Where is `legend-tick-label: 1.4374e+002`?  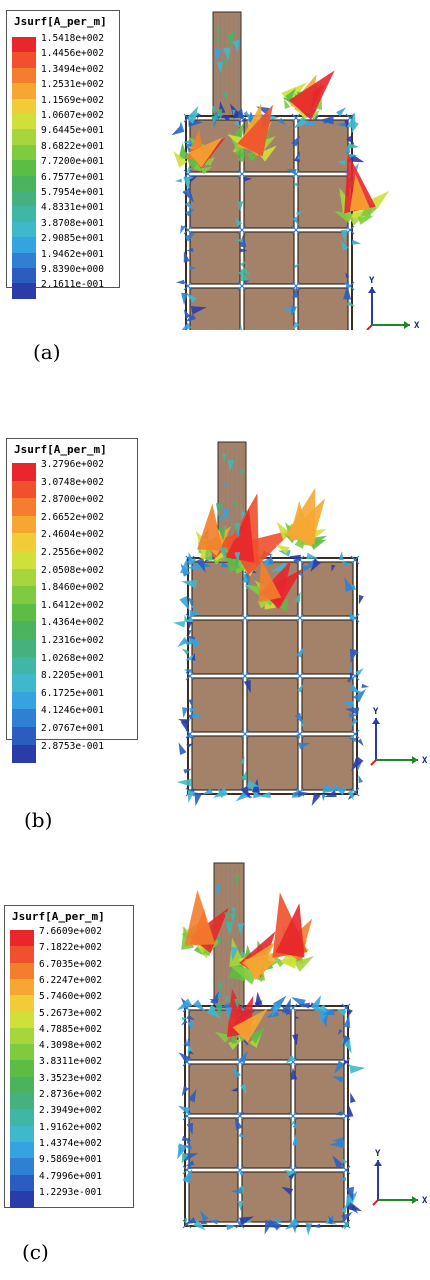
legend-tick-label: 1.4374e+002 is located at coordinates (70, 1143).